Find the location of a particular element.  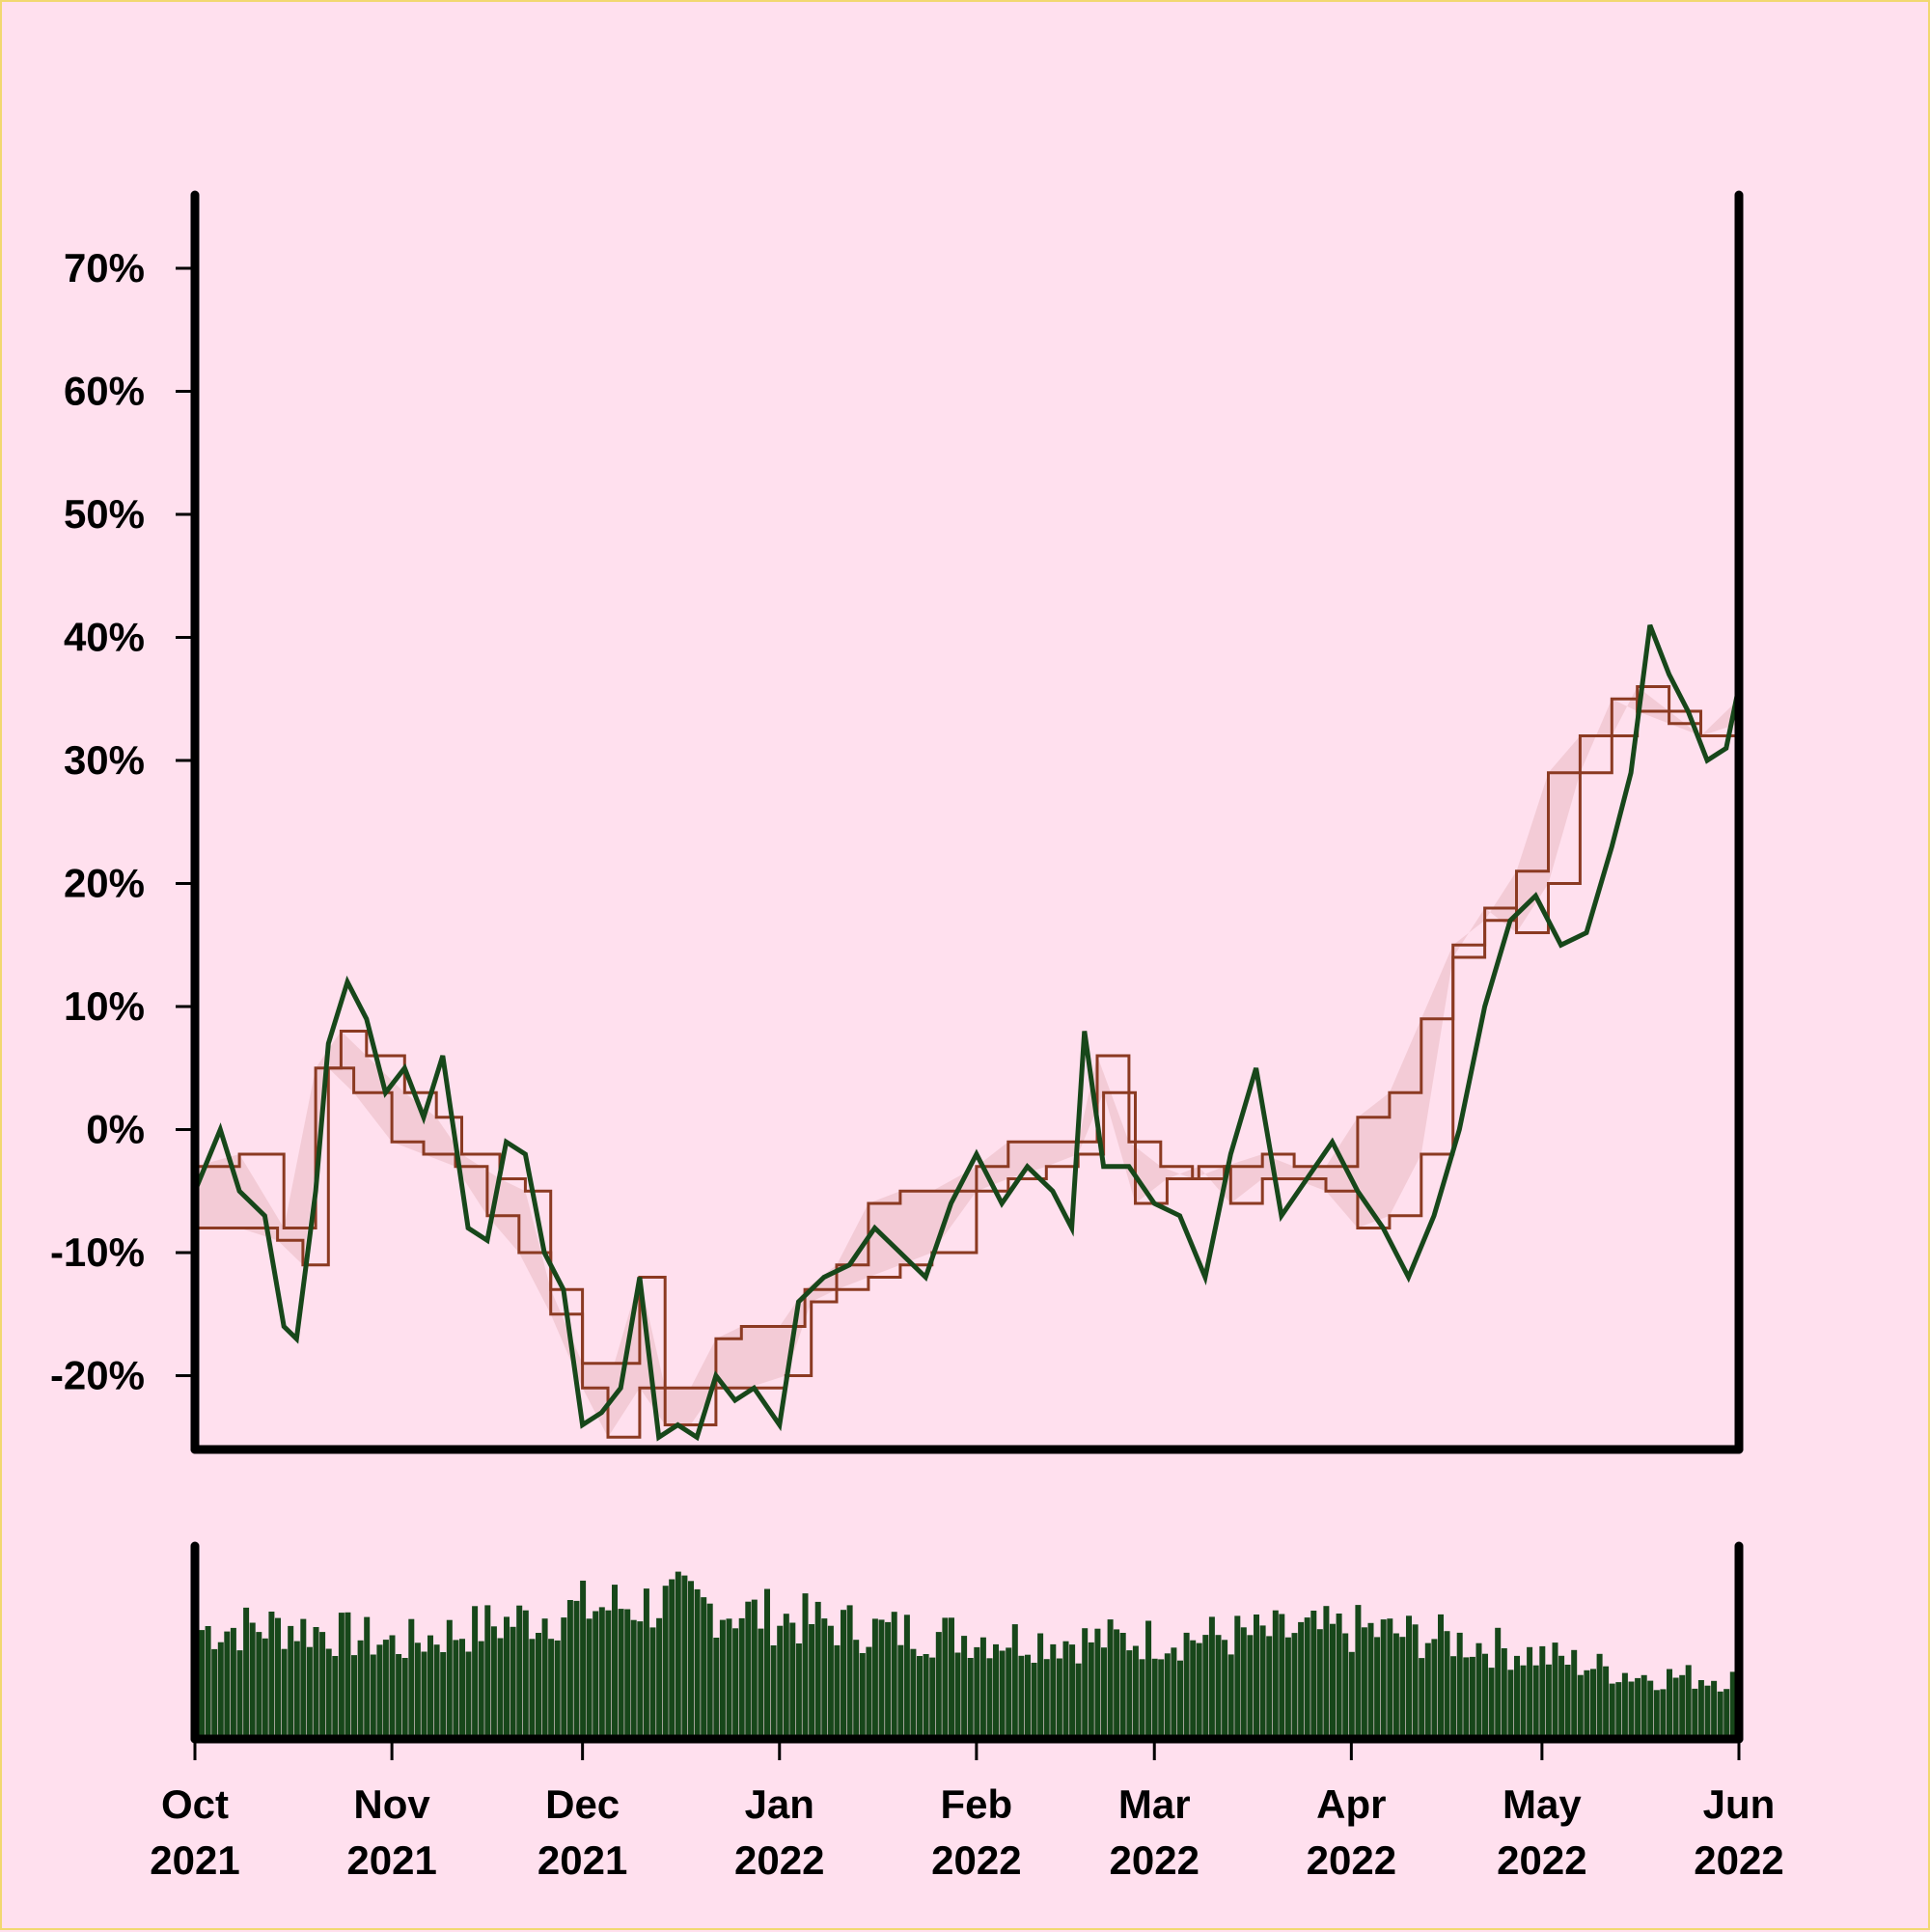

x-tick-month-label: Oct is located at coordinates (195, 1804).